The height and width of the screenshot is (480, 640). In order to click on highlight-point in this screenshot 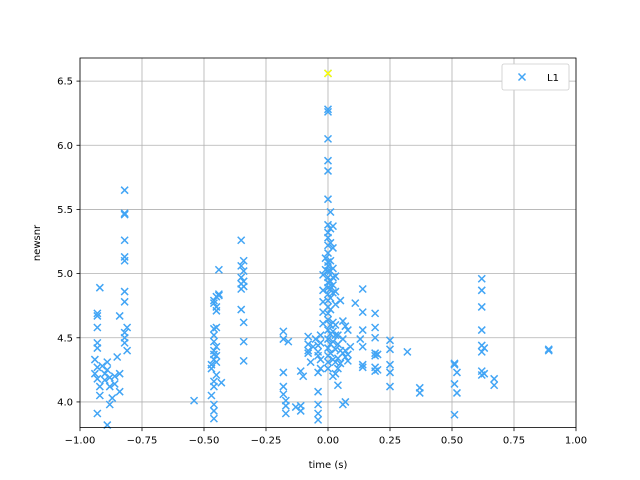, I will do `click(328, 73)`.